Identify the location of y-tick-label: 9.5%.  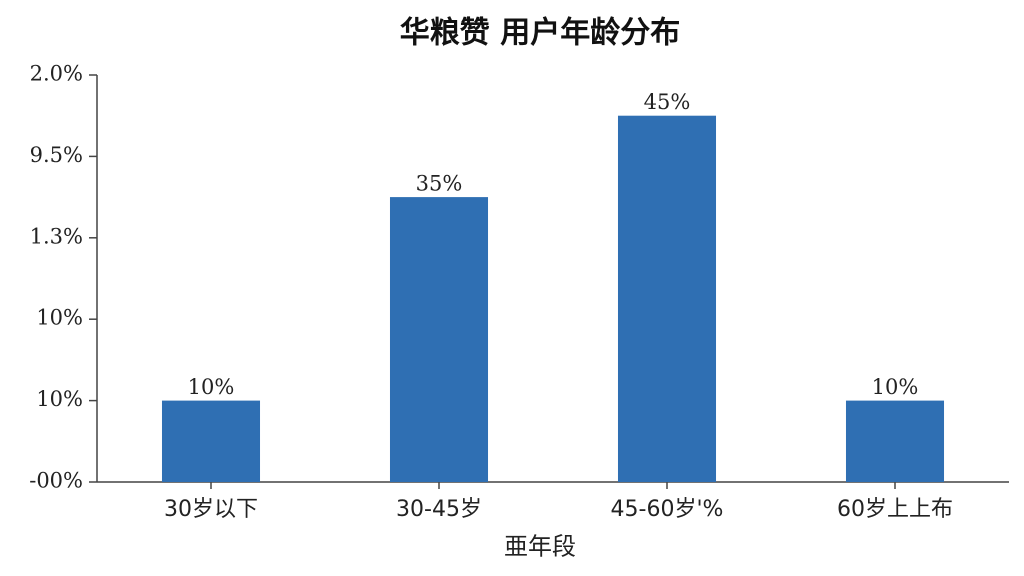
(56, 155).